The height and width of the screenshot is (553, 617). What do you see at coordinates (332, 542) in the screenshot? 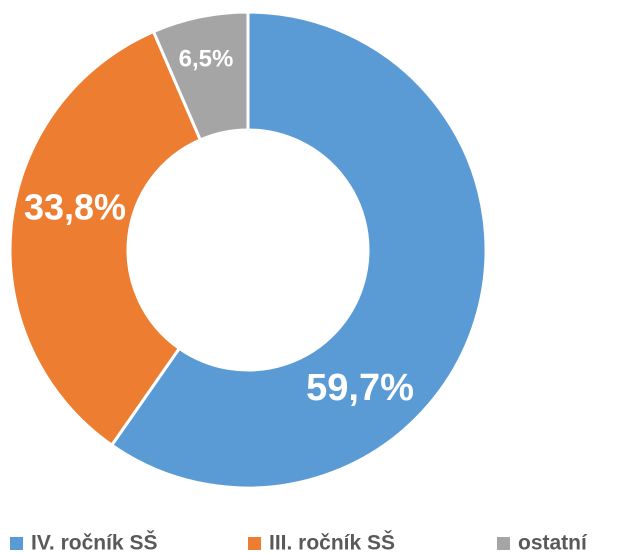
I see `legend-label: III. ročník SŠ` at bounding box center [332, 542].